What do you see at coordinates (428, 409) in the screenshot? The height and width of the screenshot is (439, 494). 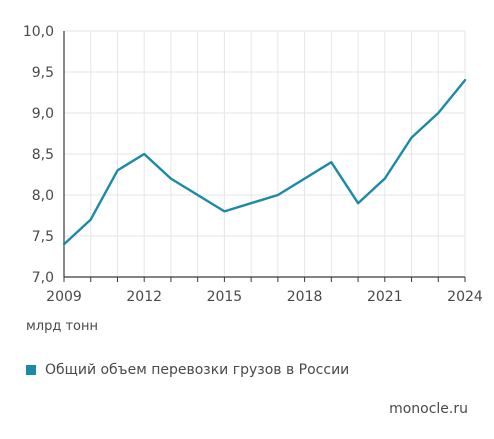 I see `source-label: monocle.ru` at bounding box center [428, 409].